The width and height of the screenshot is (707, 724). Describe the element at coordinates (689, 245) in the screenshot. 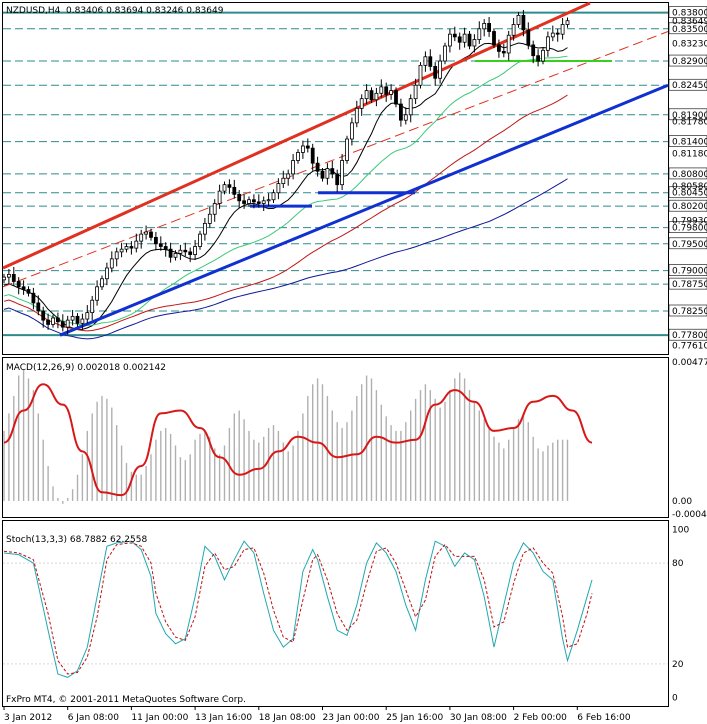

I see `price-level-label: 0.79500` at that location.